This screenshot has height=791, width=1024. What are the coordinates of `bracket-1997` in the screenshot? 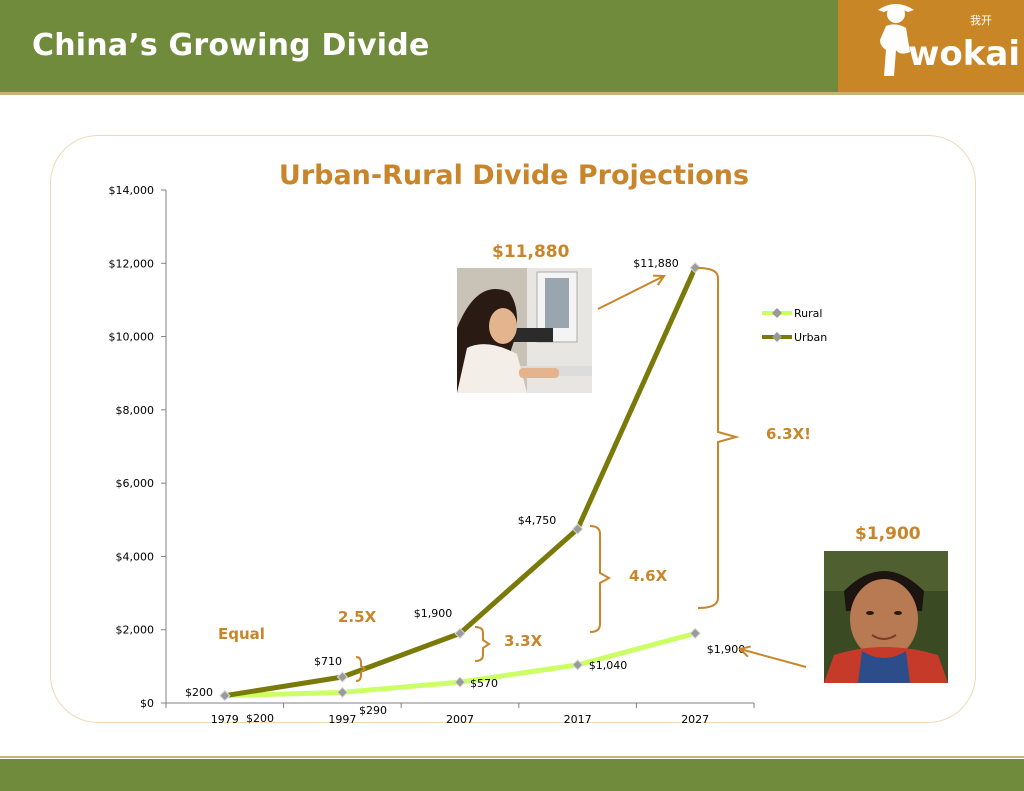 It's located at (361, 669).